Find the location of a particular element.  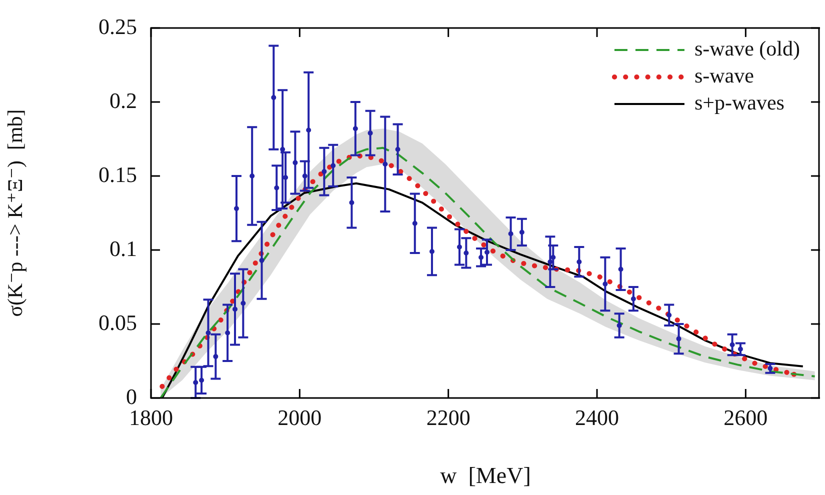

x-tick-label: 2200 is located at coordinates (448, 417).